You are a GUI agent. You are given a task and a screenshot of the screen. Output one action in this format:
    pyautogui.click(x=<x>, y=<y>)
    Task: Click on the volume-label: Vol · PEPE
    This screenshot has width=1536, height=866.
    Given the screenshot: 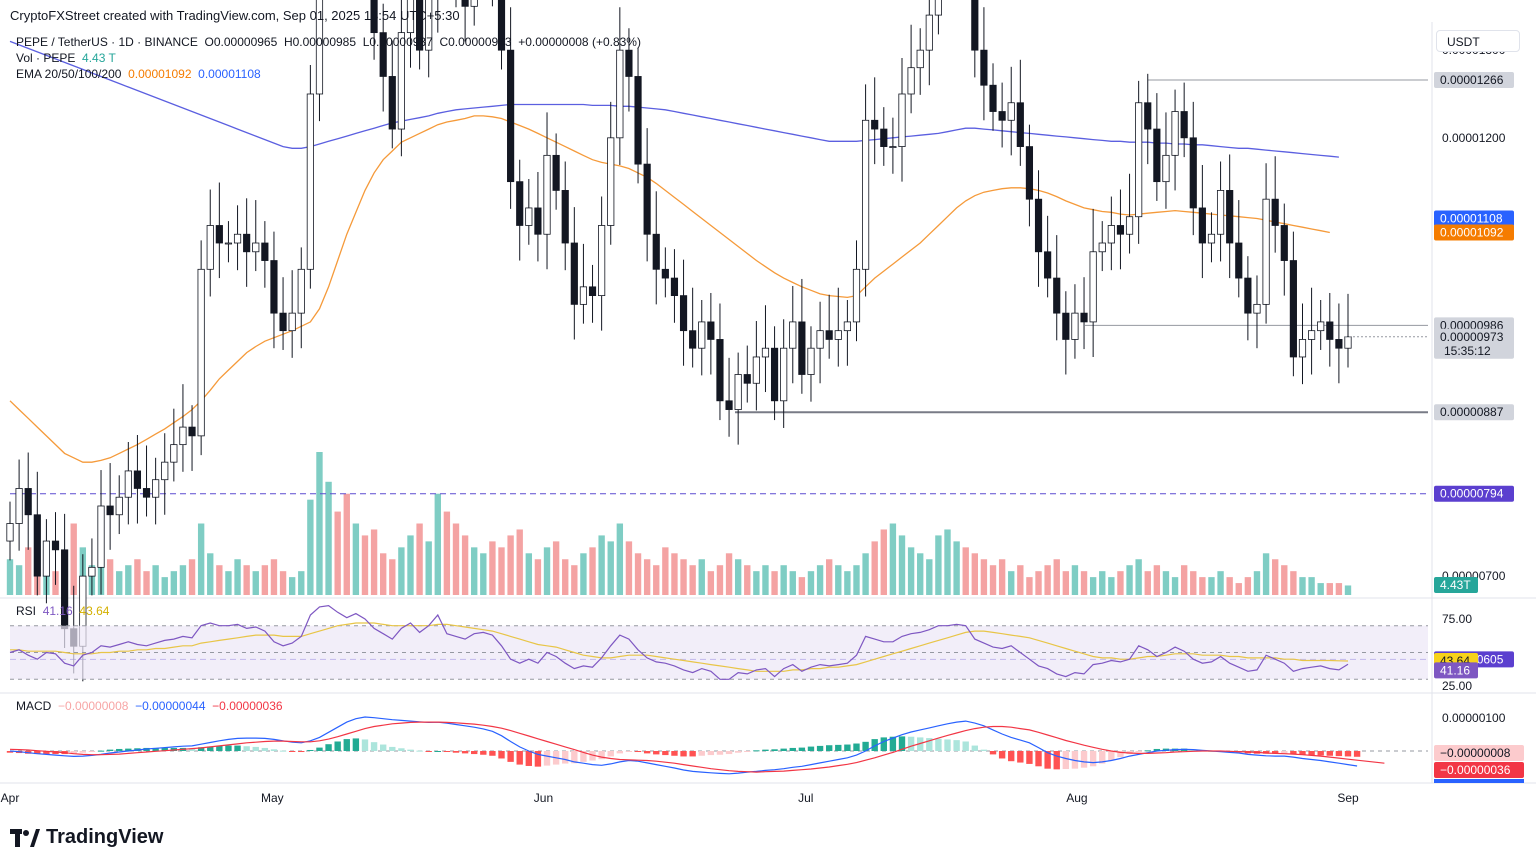 What is the action you would take?
    pyautogui.click(x=46, y=58)
    